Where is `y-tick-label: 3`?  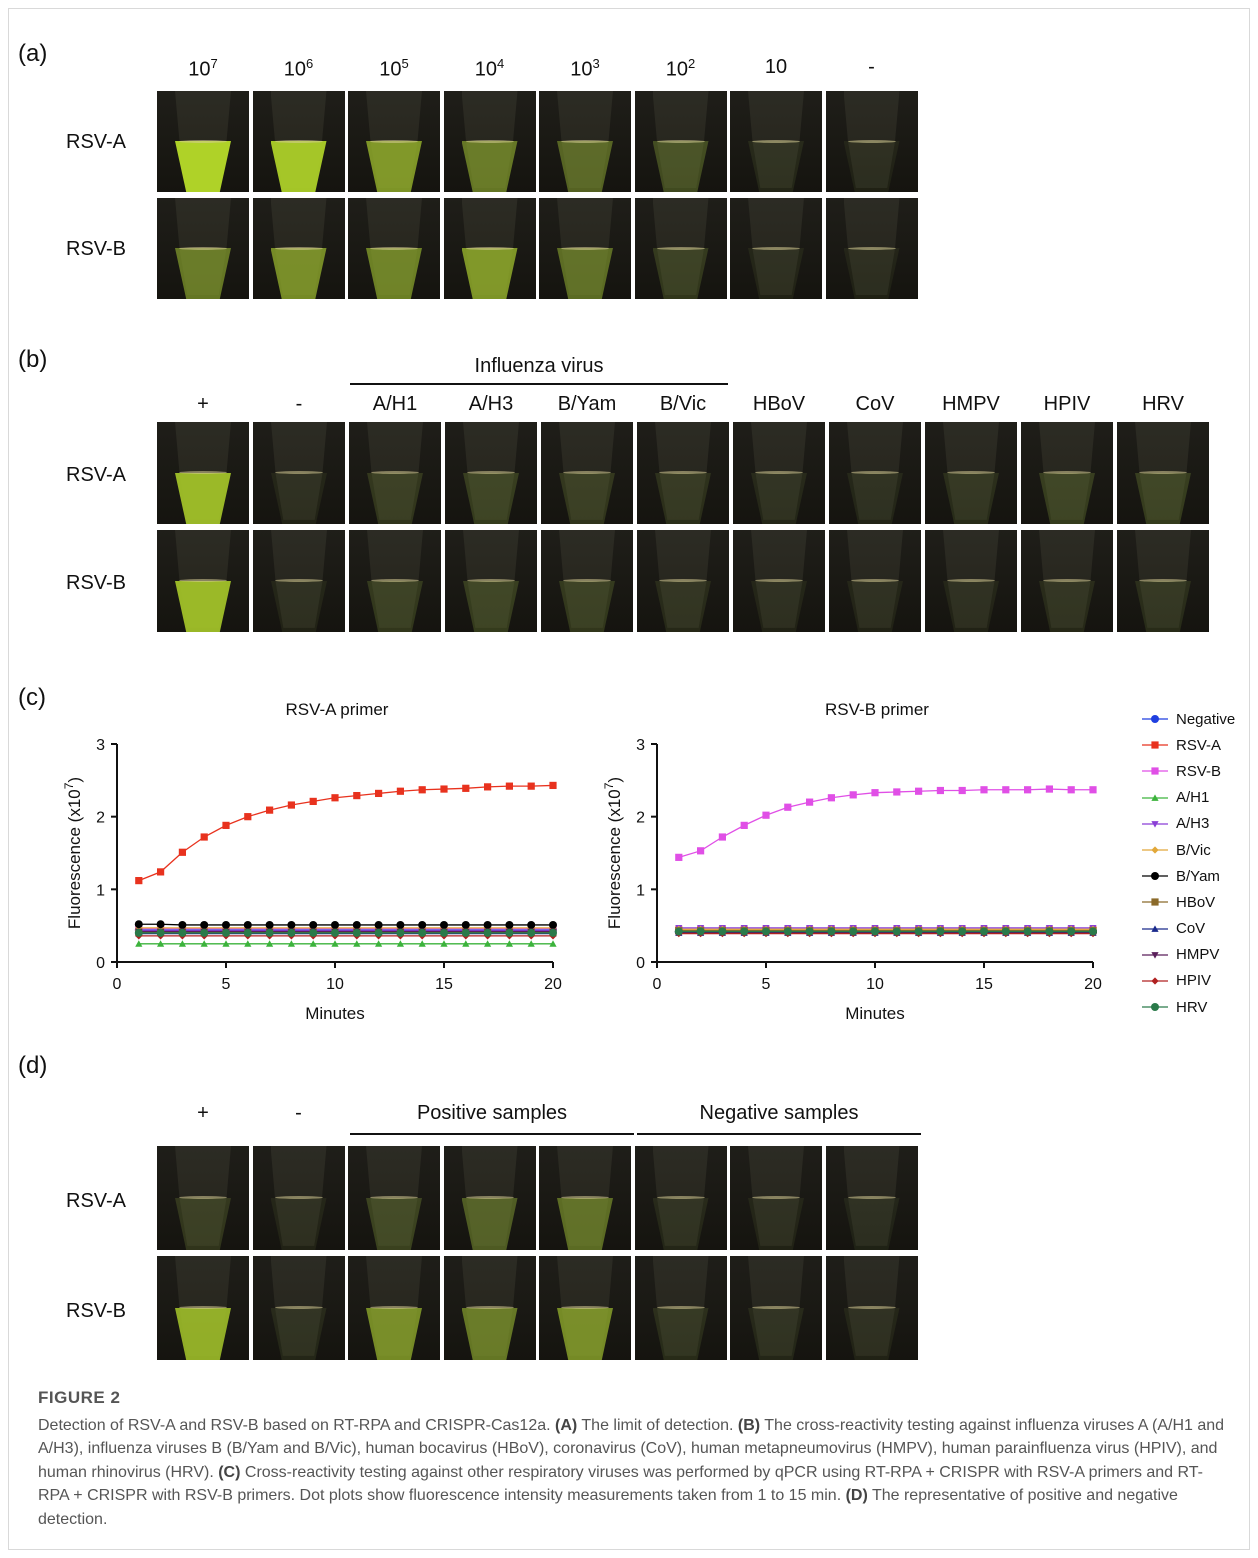
y-tick-label: 3 is located at coordinates (100, 745).